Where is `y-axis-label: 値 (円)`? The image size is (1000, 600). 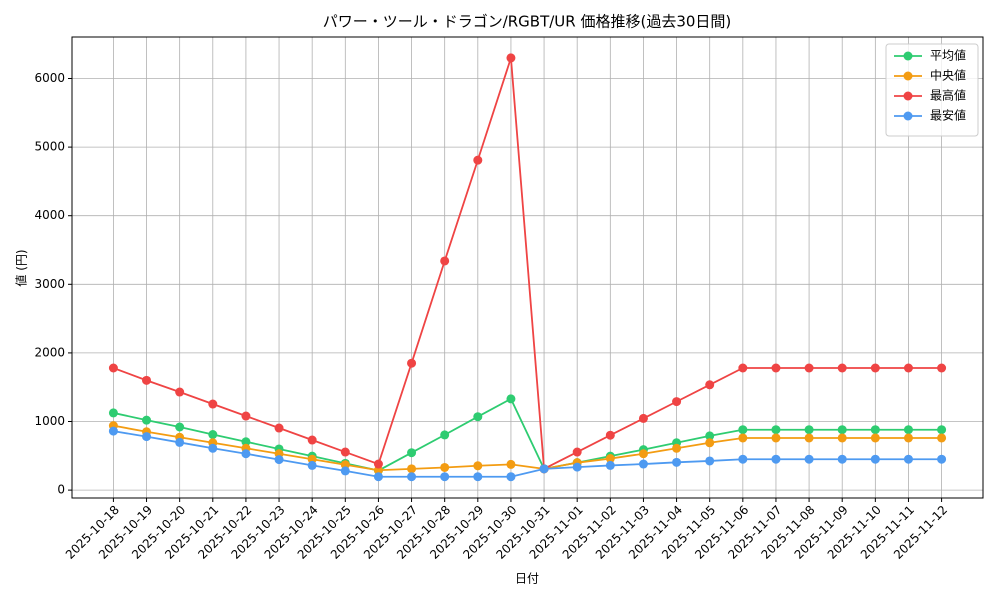 y-axis-label: 値 (円) is located at coordinates (21, 267).